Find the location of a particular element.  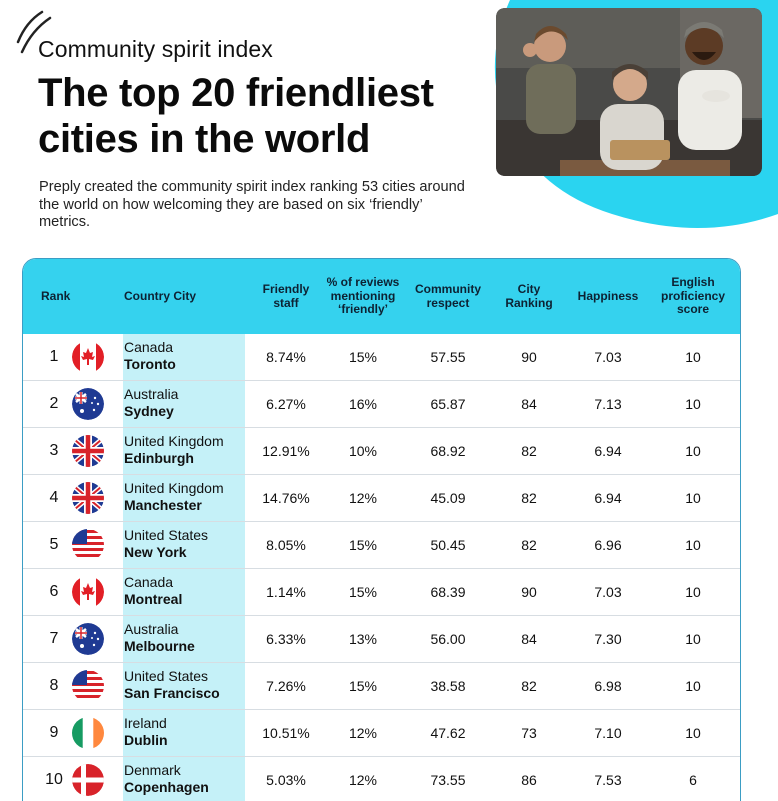

uk-flag-icon is located at coordinates (88, 451).